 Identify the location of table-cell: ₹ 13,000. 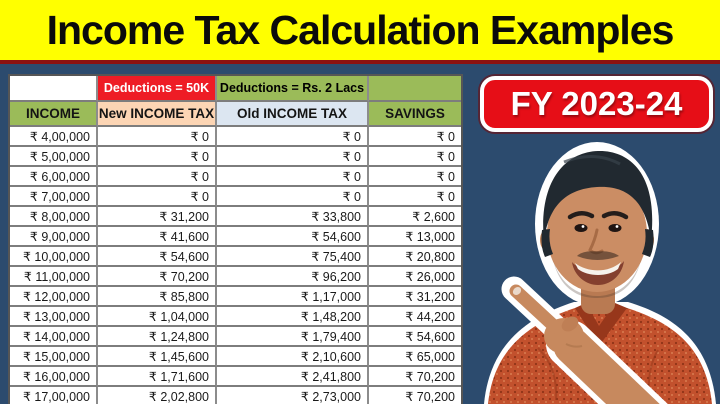
(415, 237).